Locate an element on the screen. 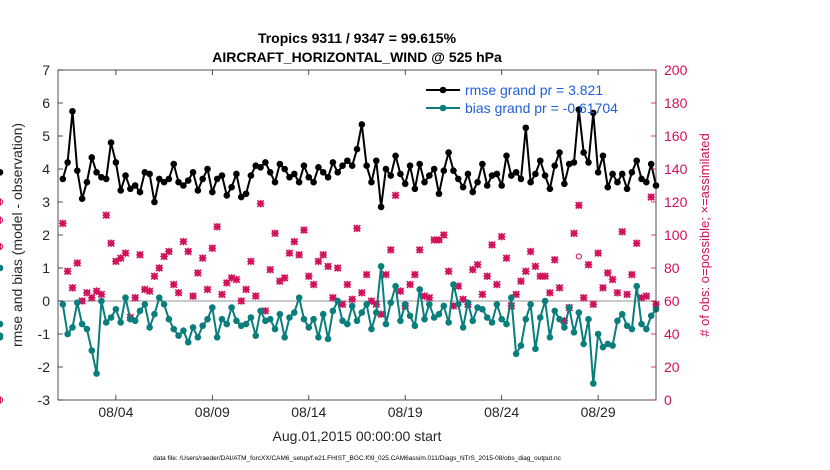 This screenshot has height=470, width=830. y2-tick-label: 180 is located at coordinates (676, 103).